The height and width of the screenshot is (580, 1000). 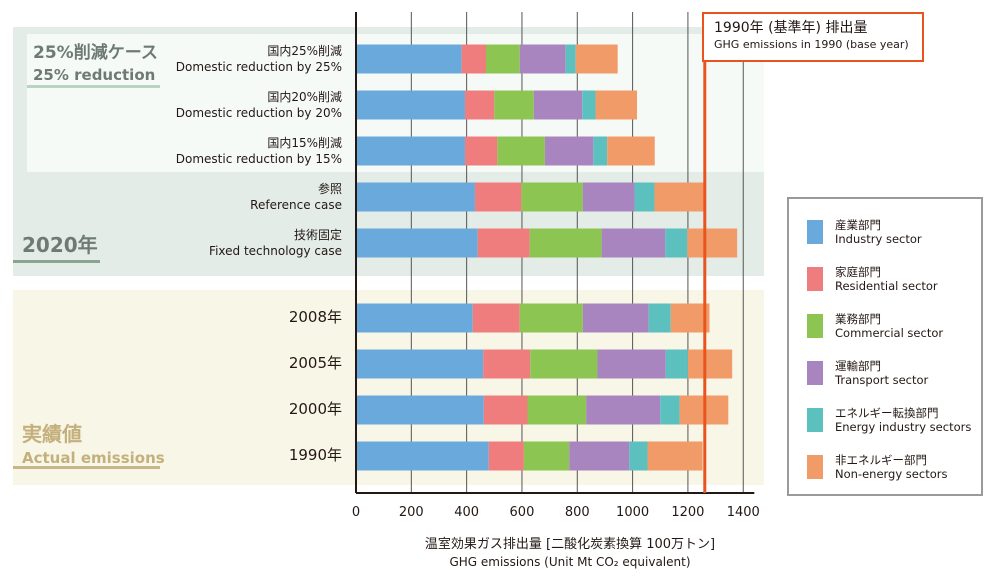 I want to click on x-axis-title: 温室効果ガス排出量 [二酸化炭素換算 100万トン], so click(x=570, y=544).